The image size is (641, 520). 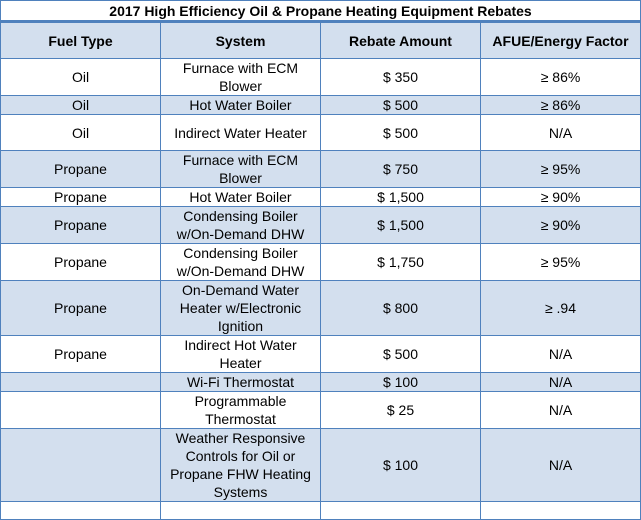 What do you see at coordinates (400, 308) in the screenshot?
I see `rebate-amount-cell: $ 800` at bounding box center [400, 308].